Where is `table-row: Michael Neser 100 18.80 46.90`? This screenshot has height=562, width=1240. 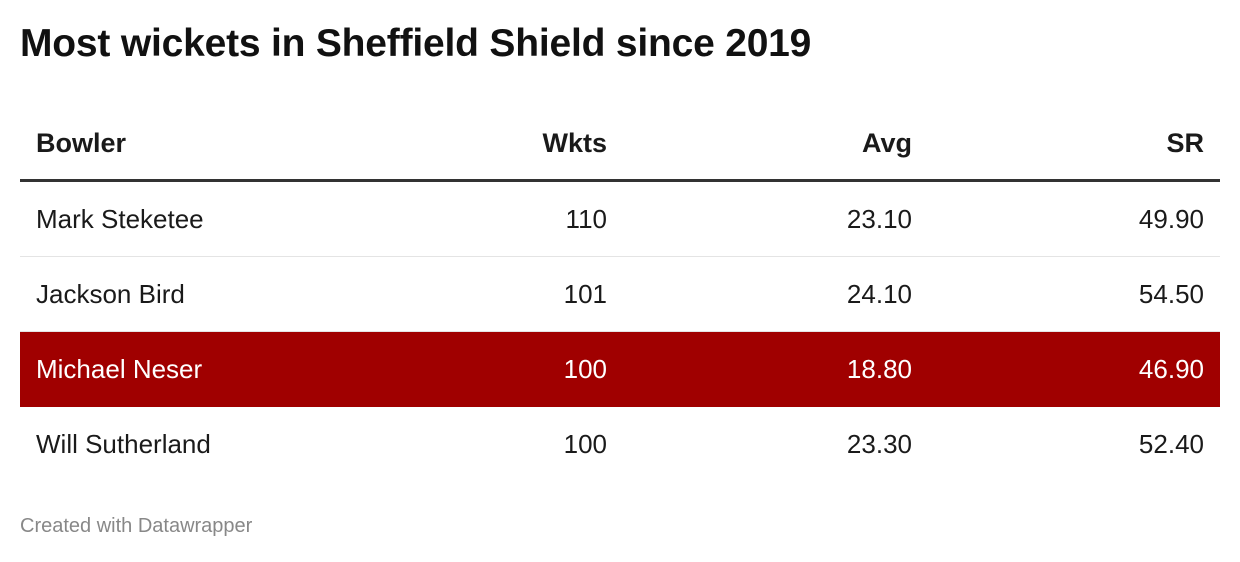
table-row: Michael Neser 100 18.80 46.90 is located at coordinates (620, 369).